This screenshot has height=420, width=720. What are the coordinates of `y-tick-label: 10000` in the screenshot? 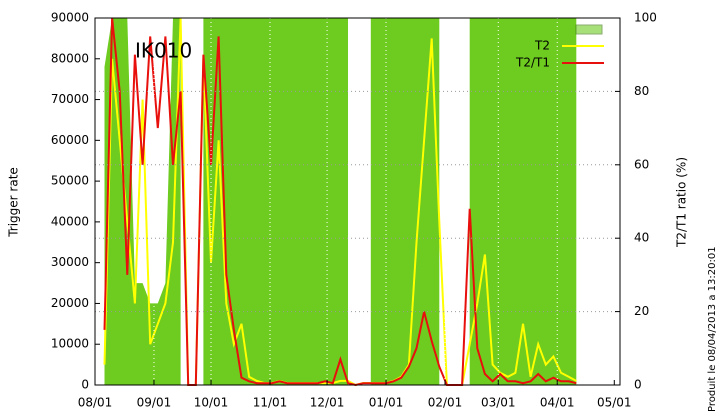 It's located at (70, 344).